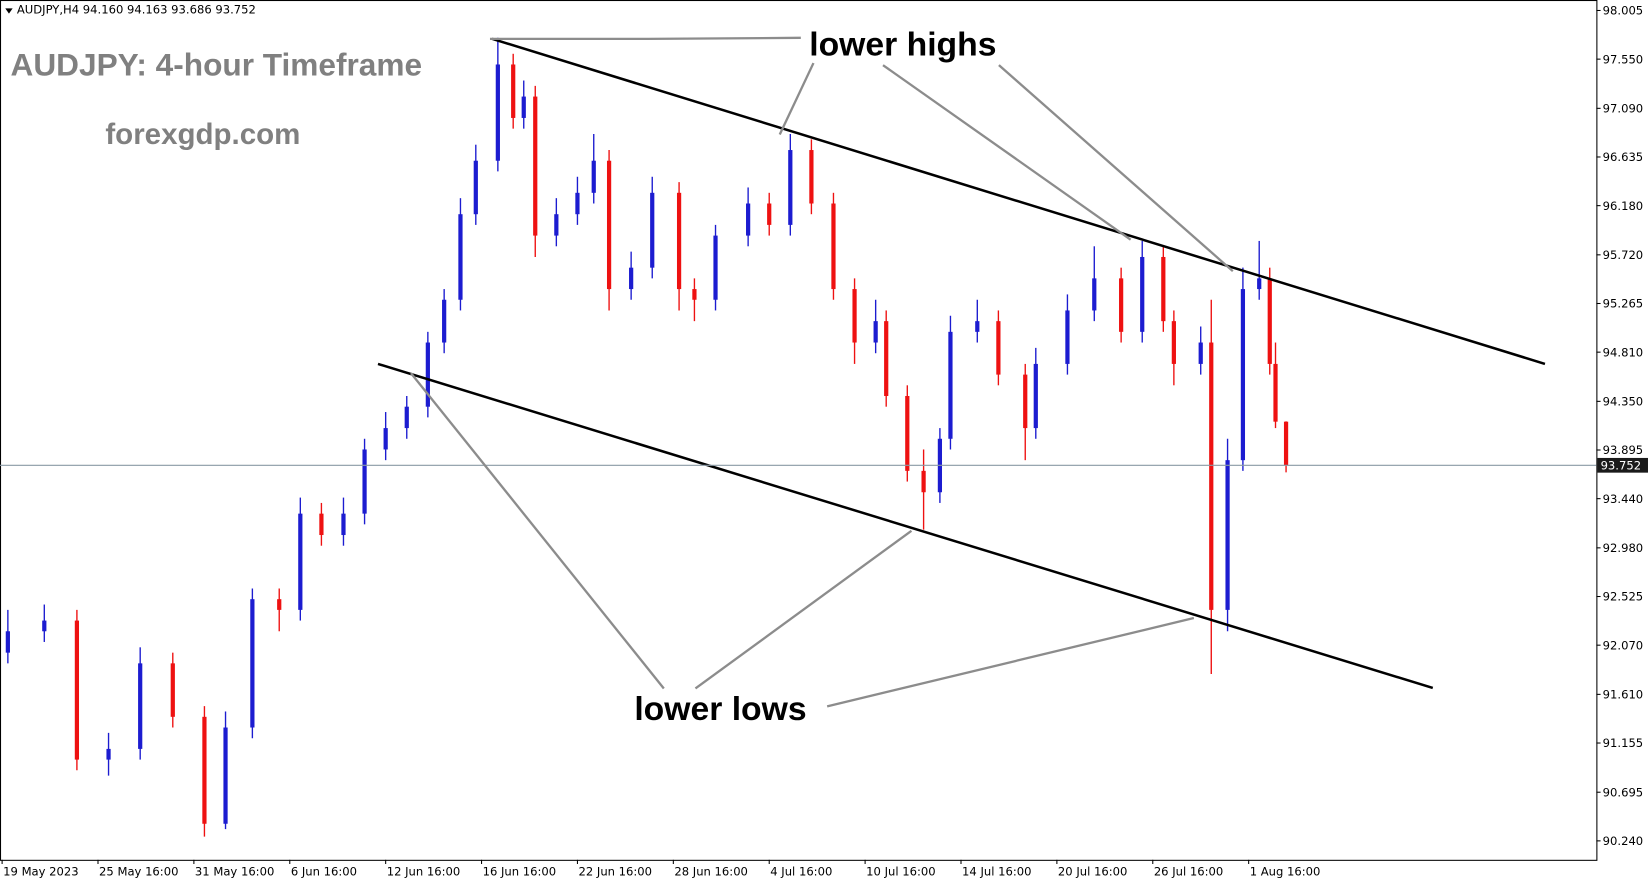  Describe the element at coordinates (1623, 841) in the screenshot. I see `y-tick-label: 90.240` at that location.